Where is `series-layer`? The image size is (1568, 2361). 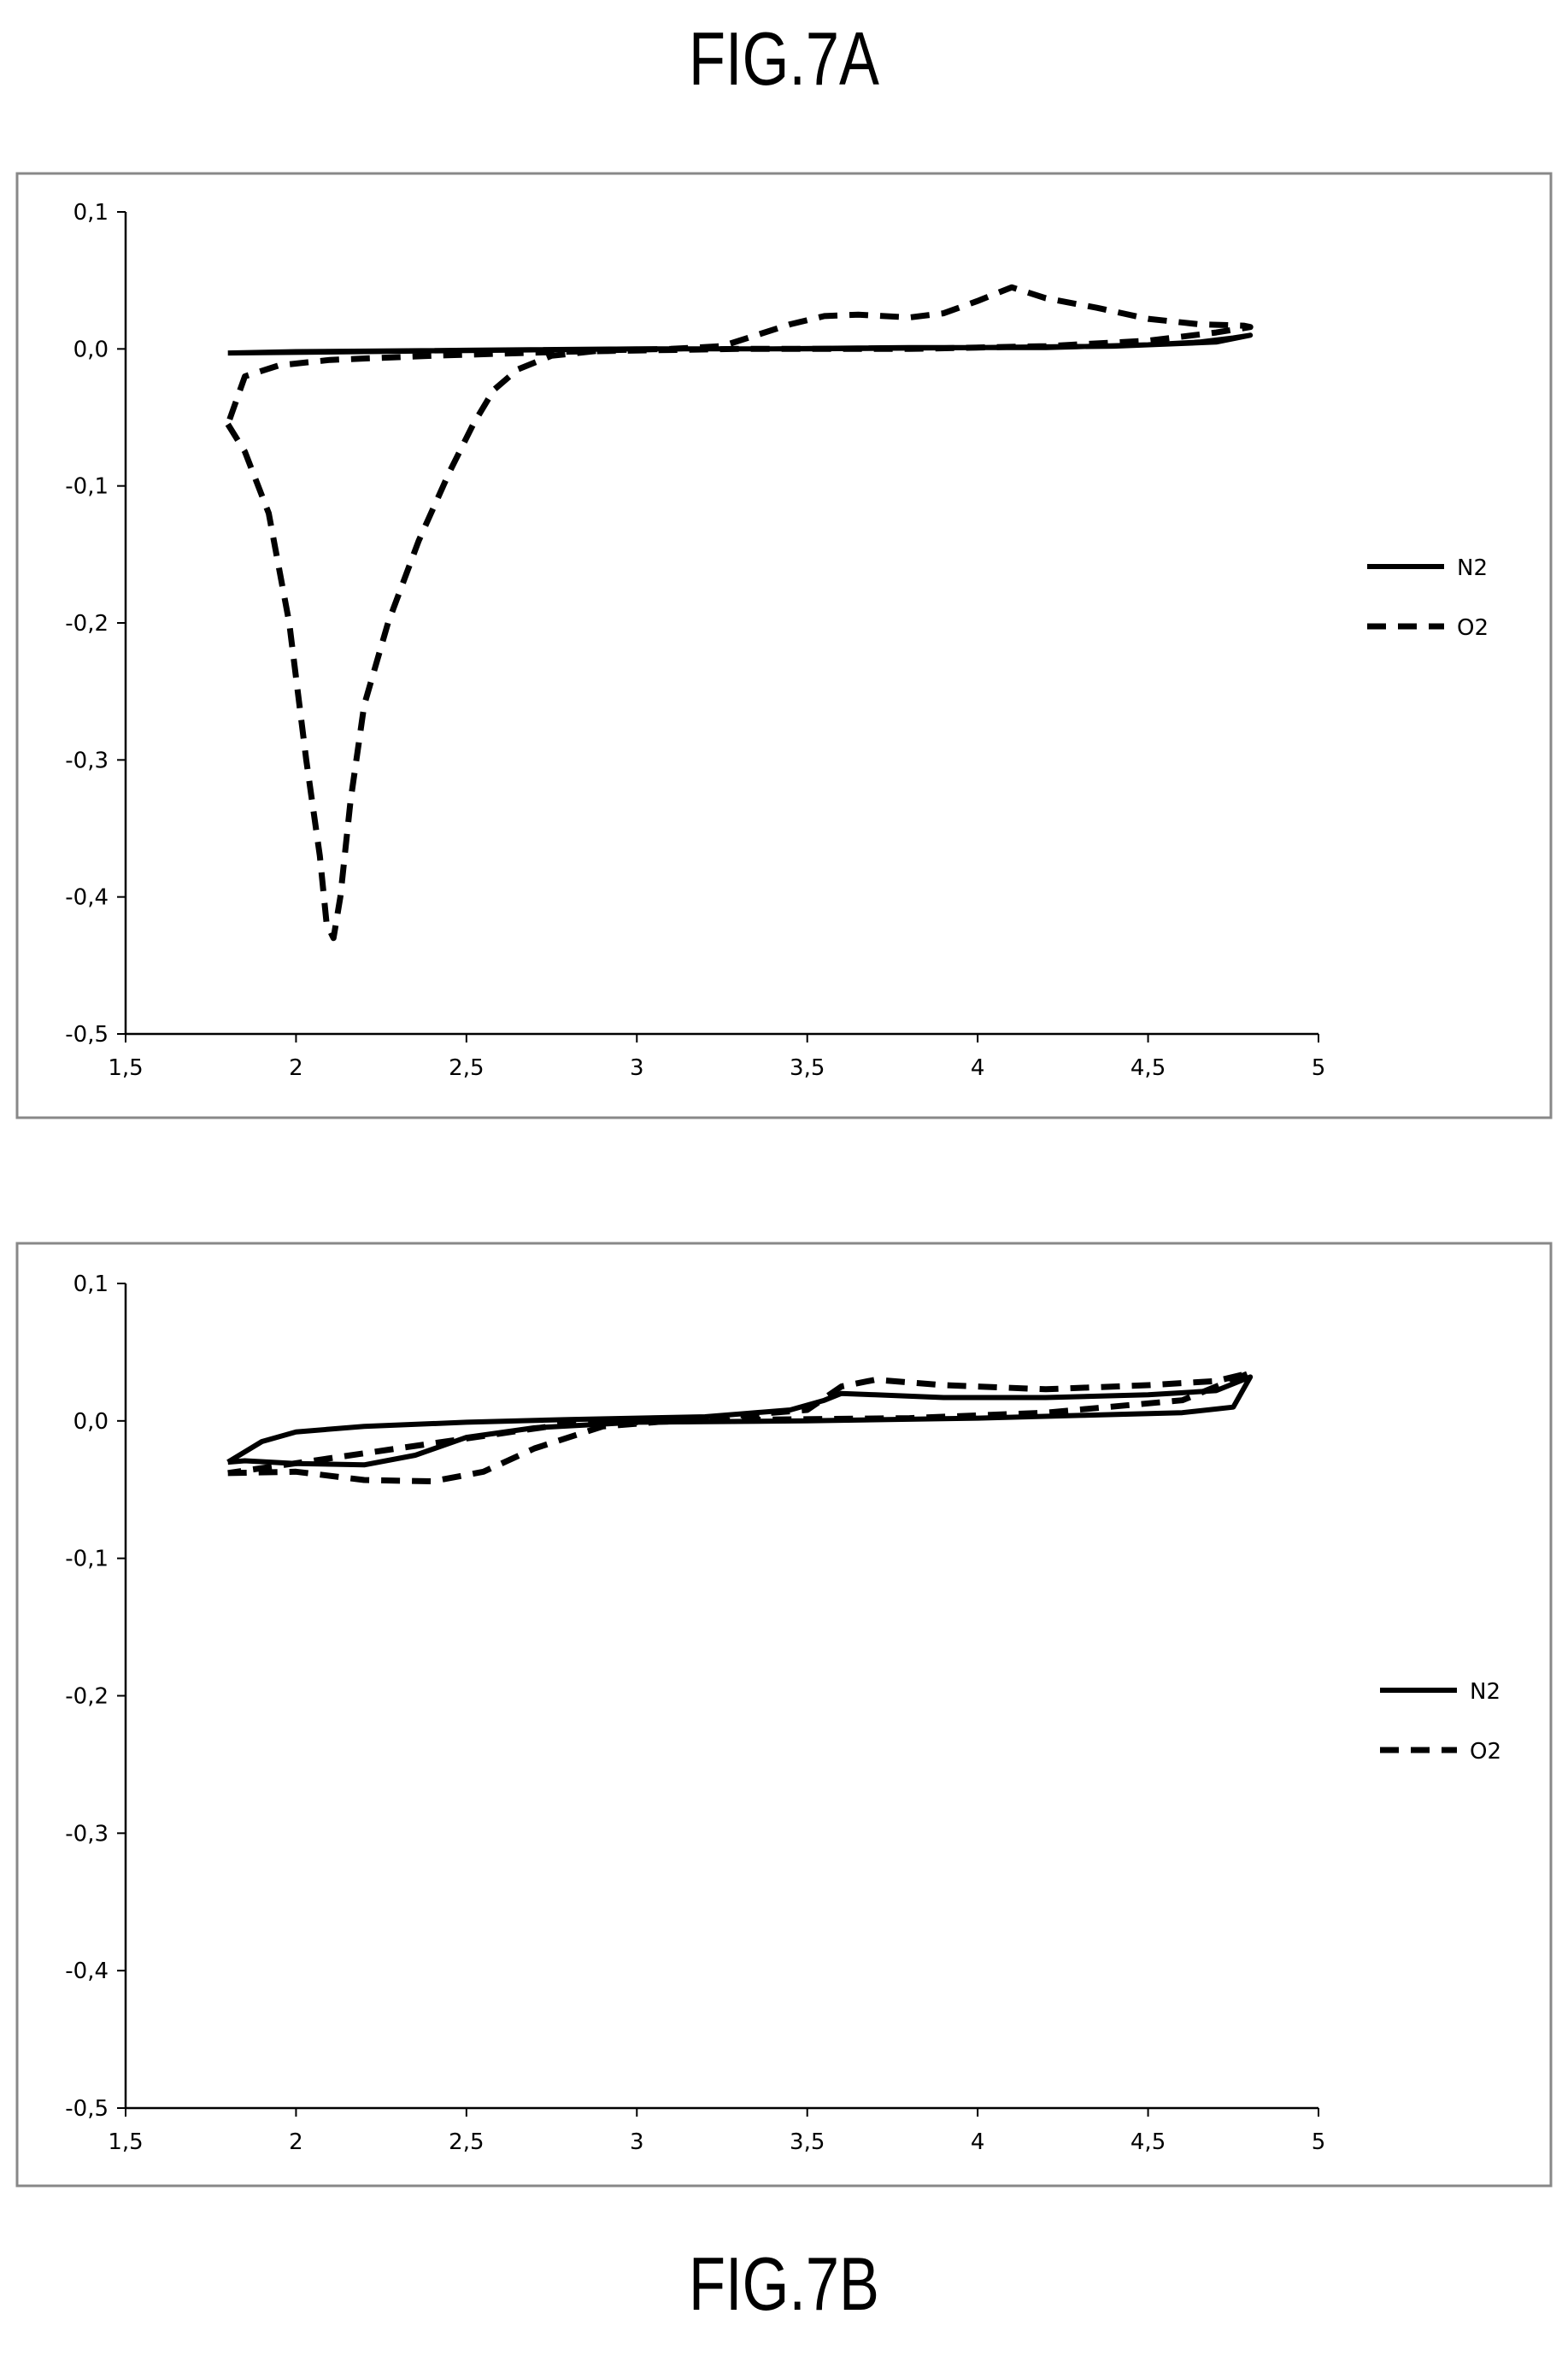 series-layer is located at coordinates (740, 1427).